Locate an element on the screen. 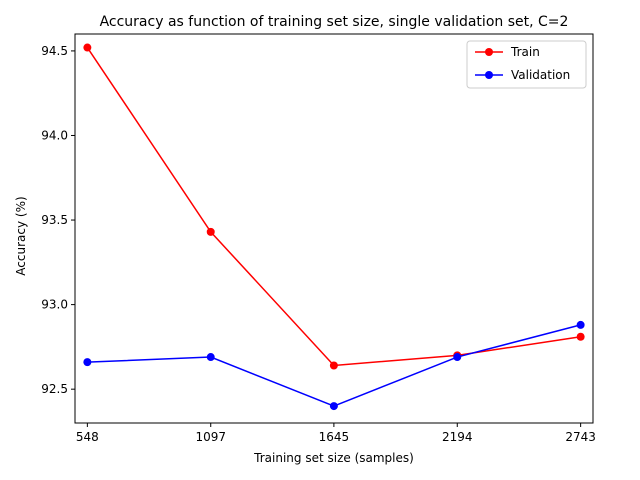  x-axis-label: Training set size (samples) is located at coordinates (333, 458).